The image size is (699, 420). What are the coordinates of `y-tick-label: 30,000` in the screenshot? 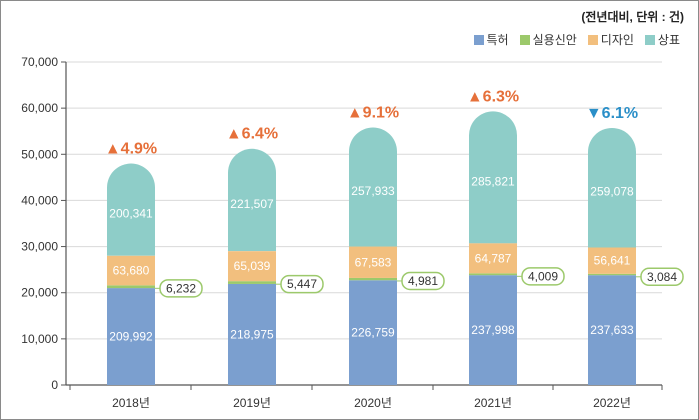 It's located at (39, 247).